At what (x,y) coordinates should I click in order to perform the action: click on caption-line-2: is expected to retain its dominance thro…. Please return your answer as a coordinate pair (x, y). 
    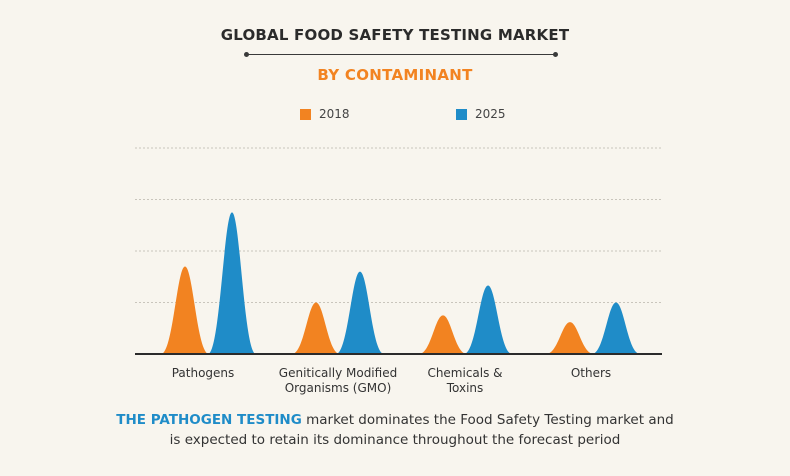
    Looking at the image, I should click on (395, 440).